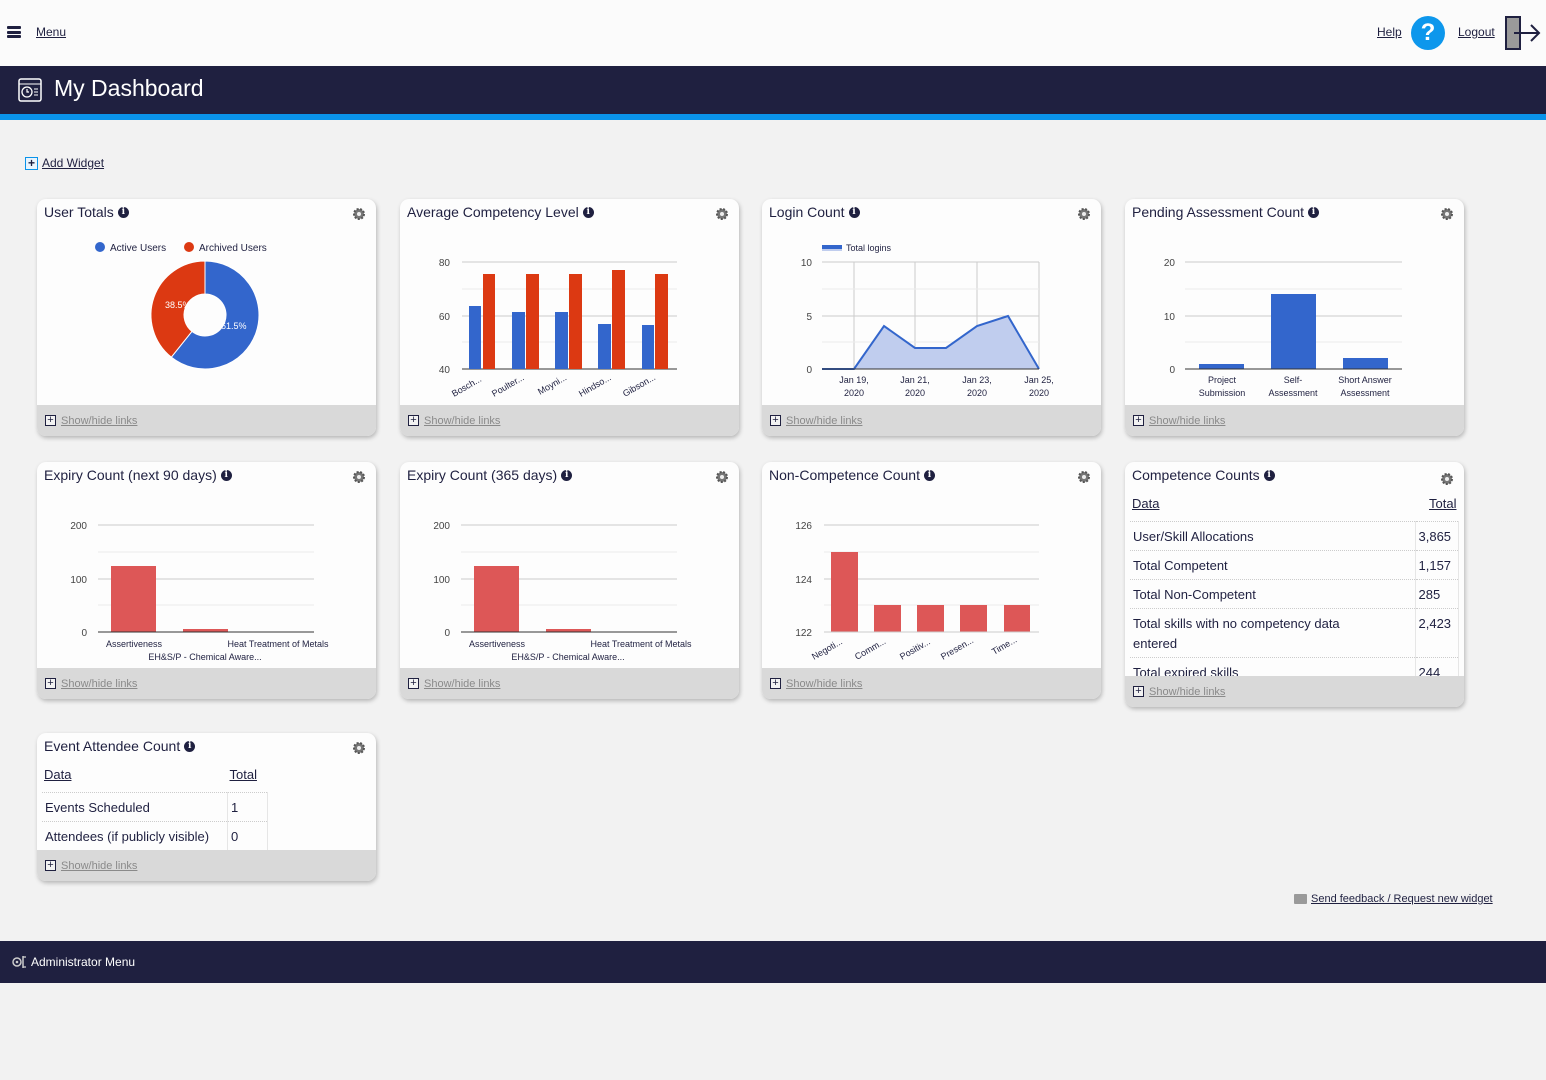  Describe the element at coordinates (809, 317) in the screenshot. I see `svg-text: 5` at that location.